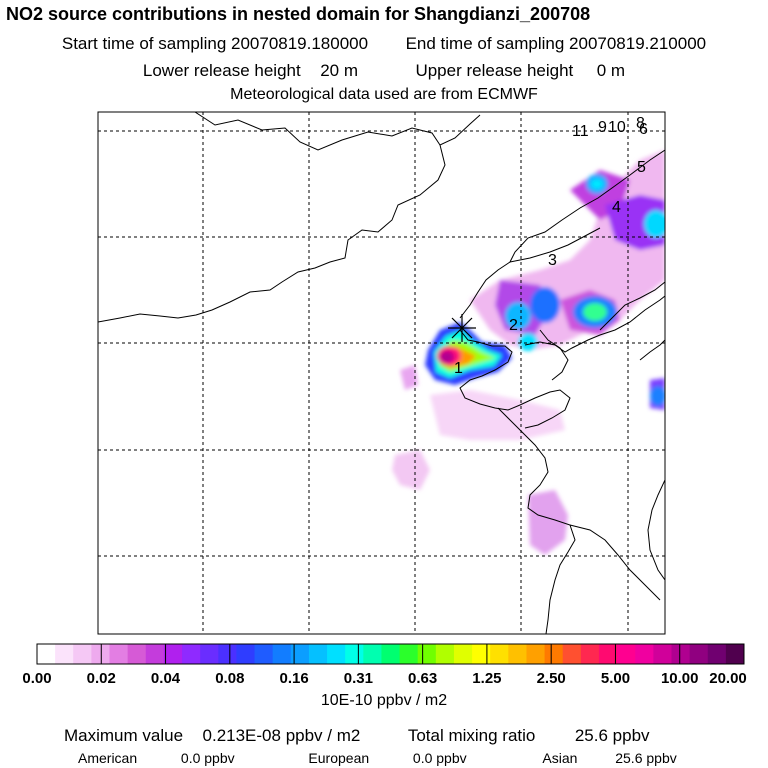 This screenshot has width=768, height=768. Describe the element at coordinates (447, 357) in the screenshot. I see `plume-peak` at that location.